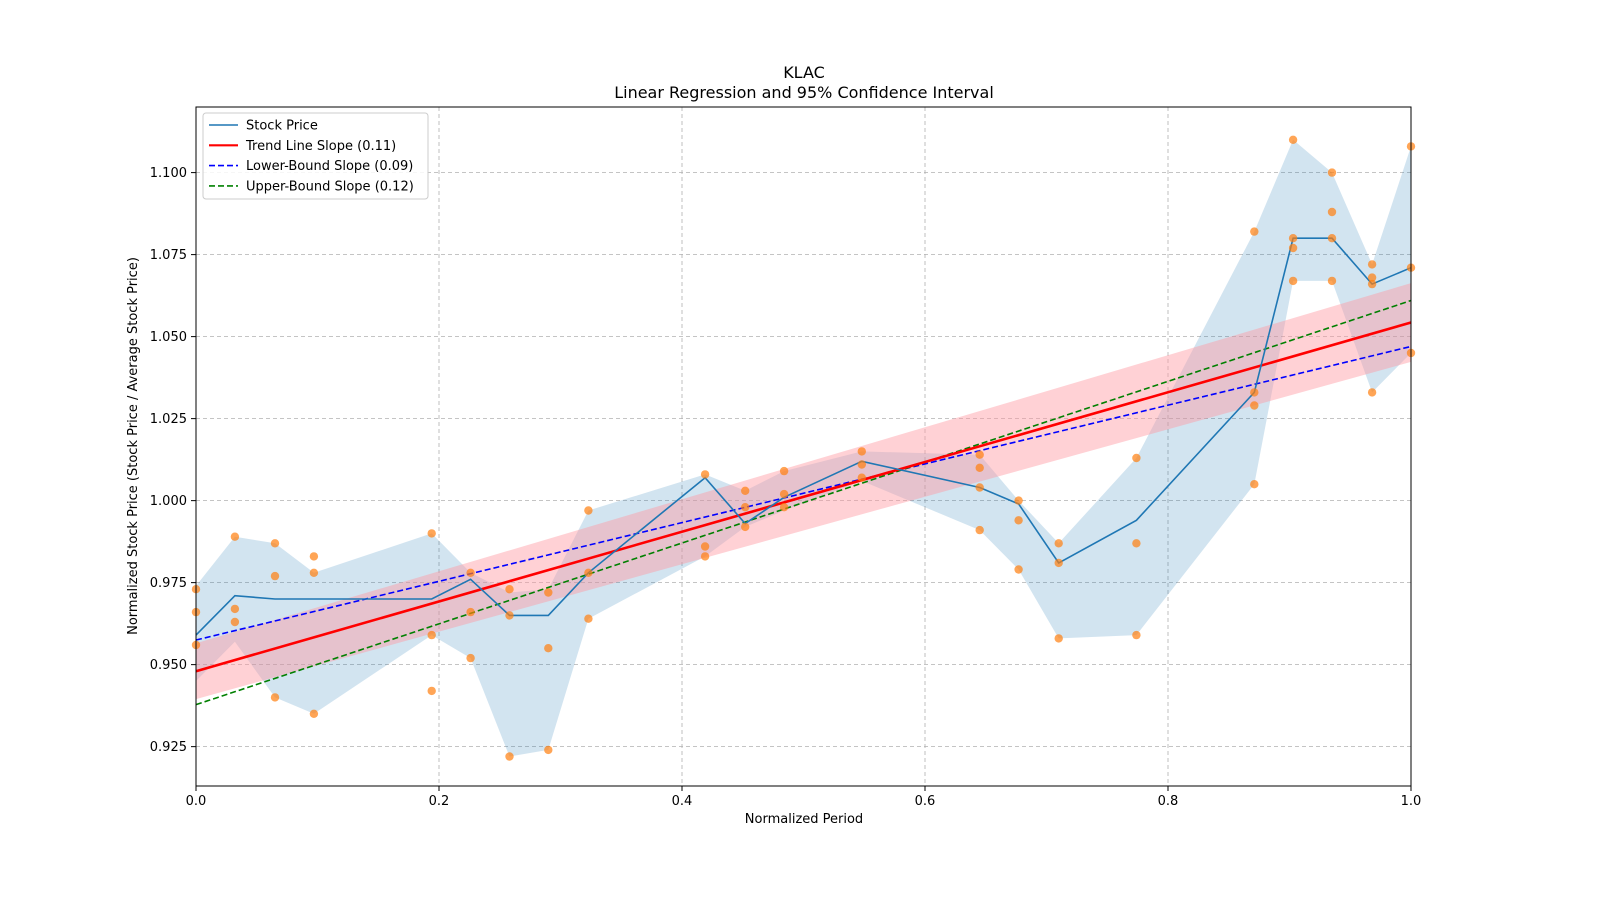  Describe the element at coordinates (1411, 801) in the screenshot. I see `x-tick-label: 1.0` at that location.